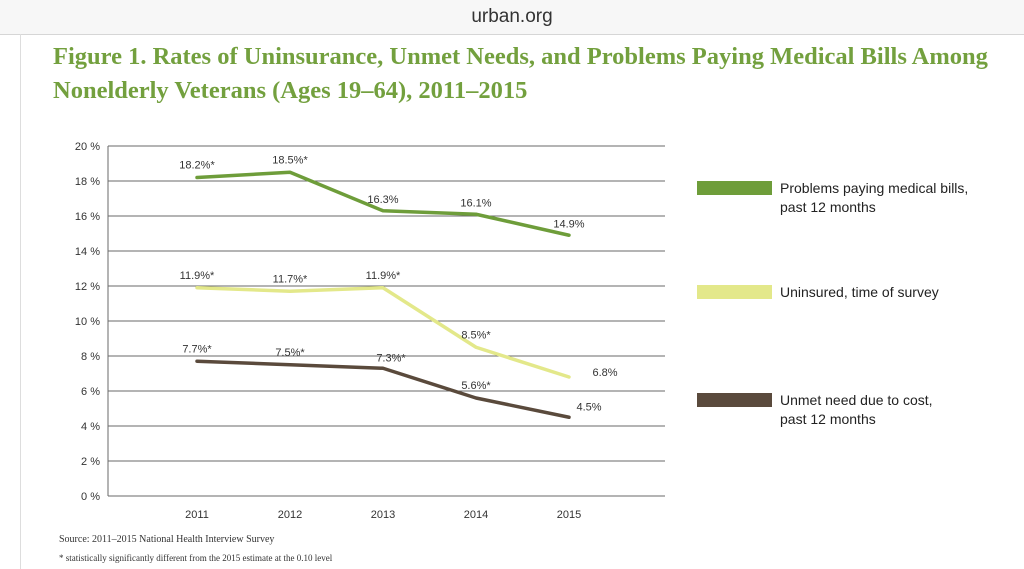 The width and height of the screenshot is (1024, 569). What do you see at coordinates (568, 224) in the screenshot?
I see `data-label: 14.9%` at bounding box center [568, 224].